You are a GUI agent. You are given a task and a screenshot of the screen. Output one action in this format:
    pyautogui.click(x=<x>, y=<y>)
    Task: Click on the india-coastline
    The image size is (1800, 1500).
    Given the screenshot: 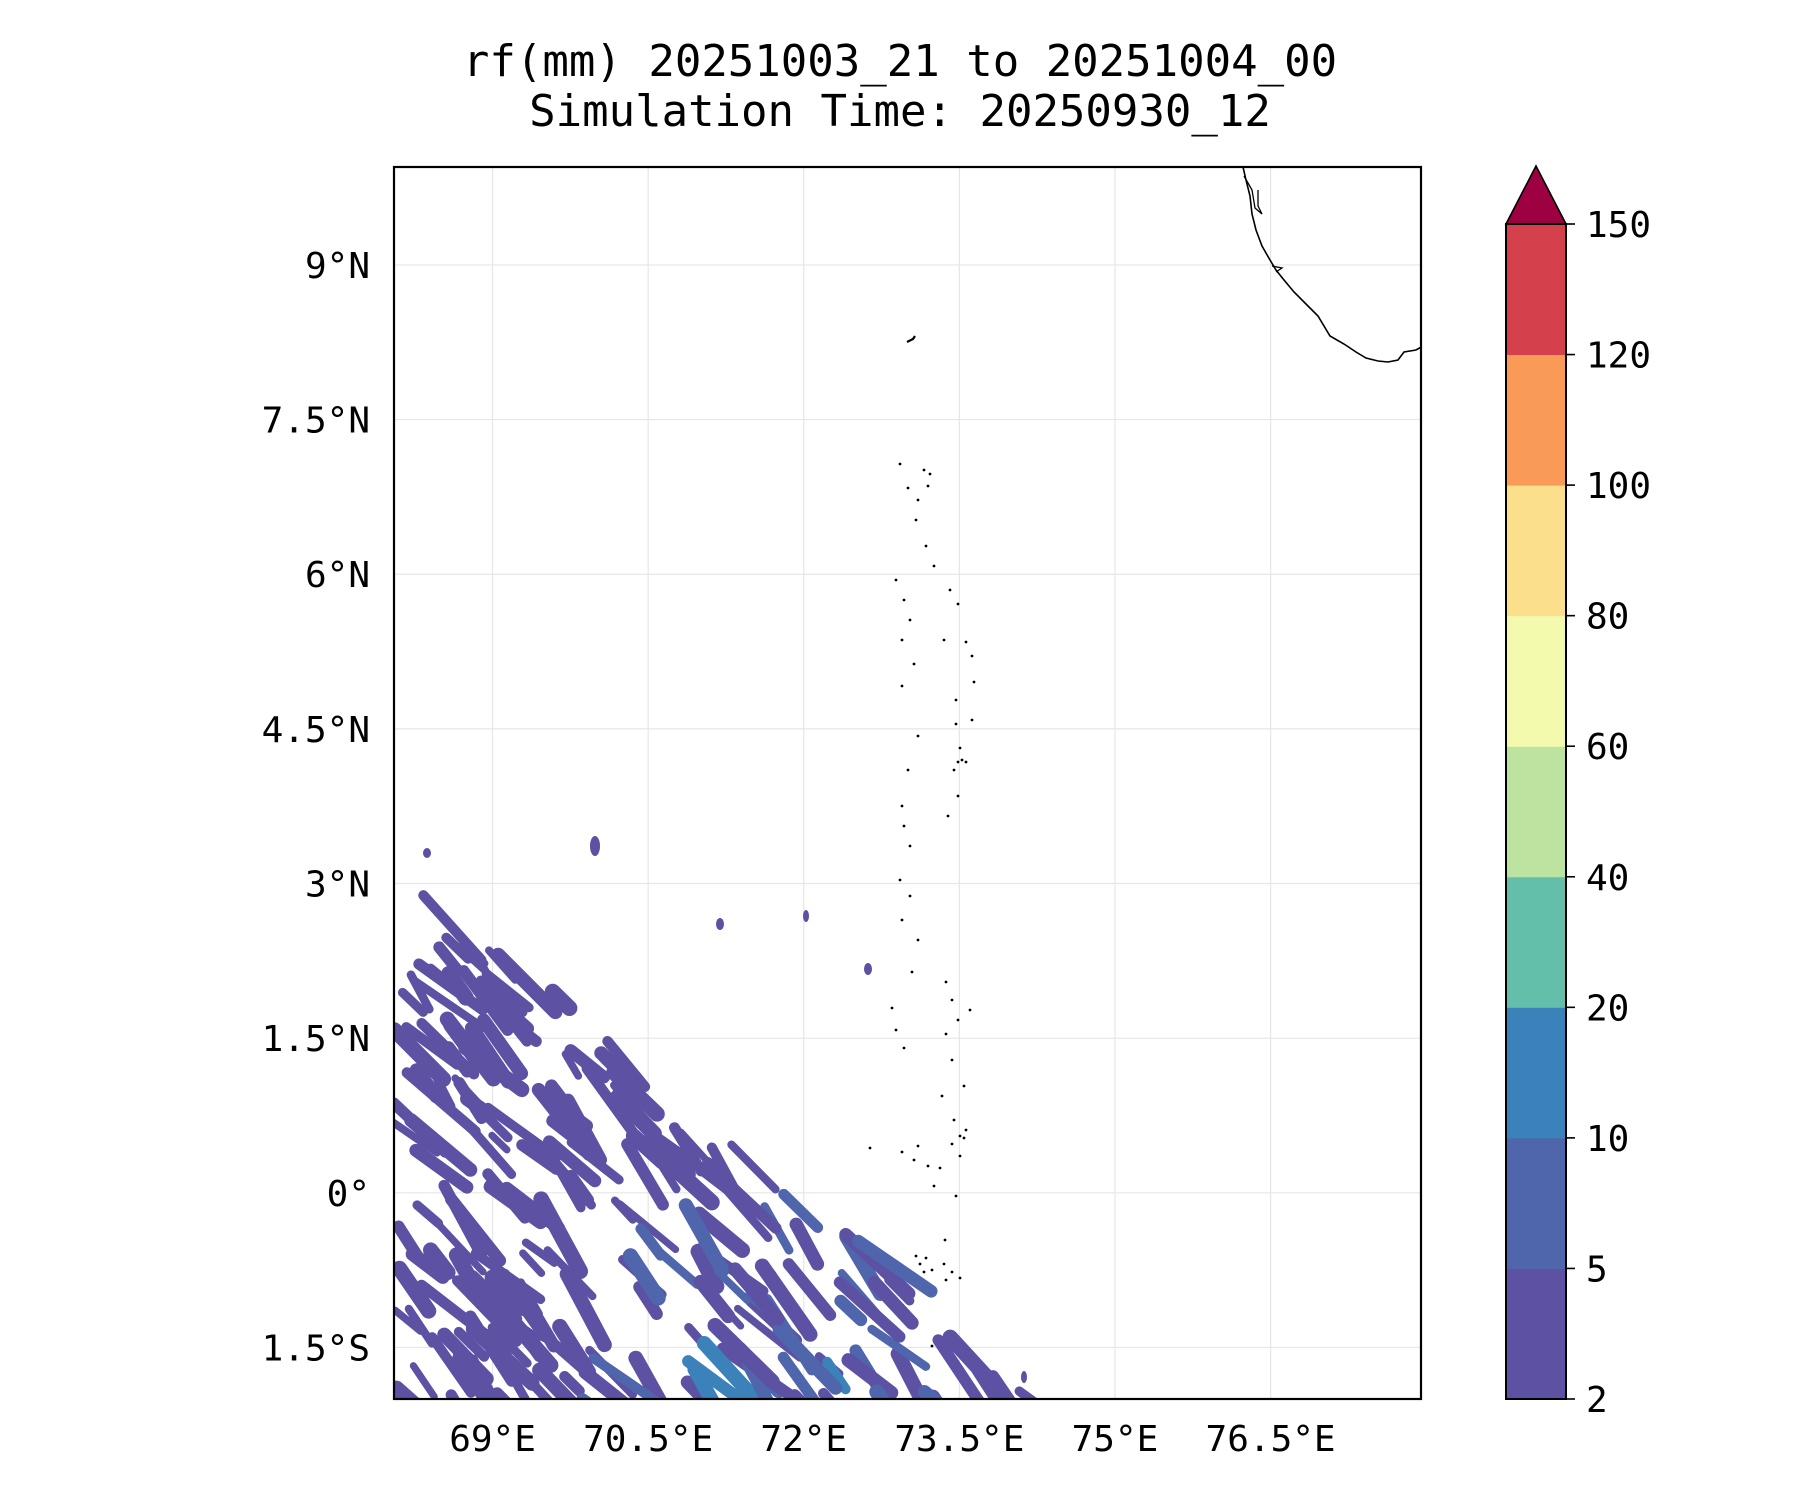 What is the action you would take?
    pyautogui.click(x=1331, y=265)
    